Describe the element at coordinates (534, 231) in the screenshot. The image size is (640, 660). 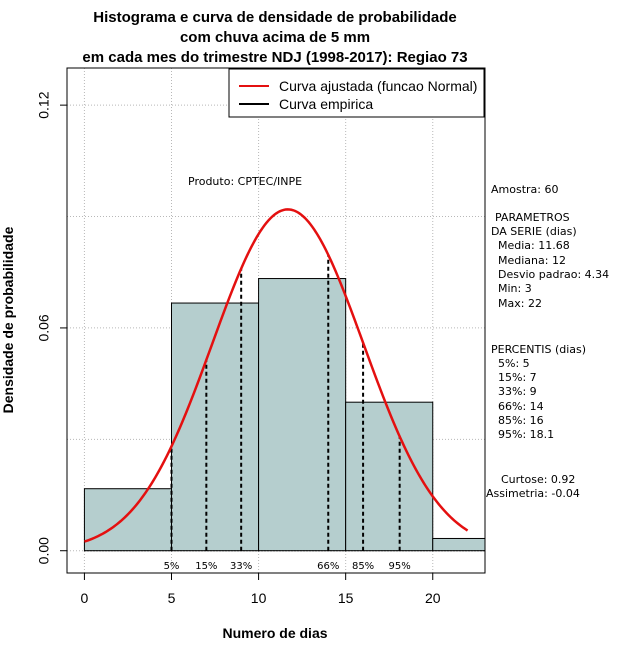
I see `params-title-2: DA SERIE (dias)` at that location.